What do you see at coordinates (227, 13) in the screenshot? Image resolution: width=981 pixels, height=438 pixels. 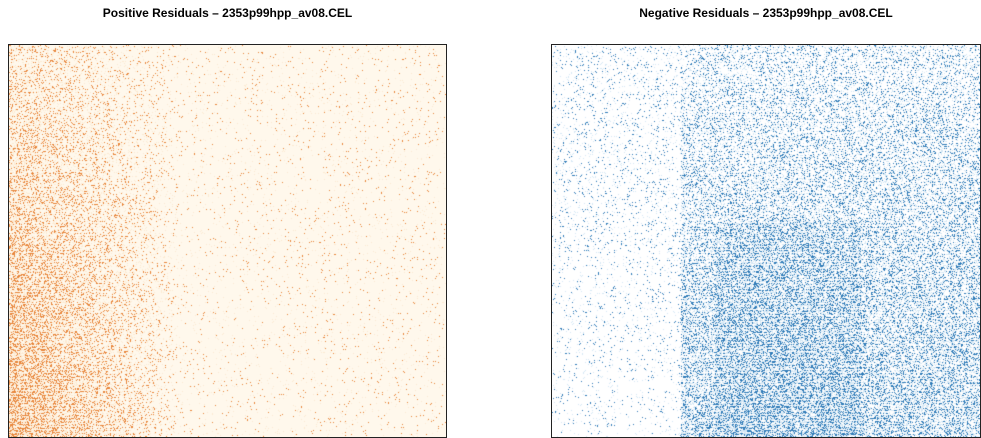 I see `positive-residuals-title: Positive Residuals – 2353p99hpp_av08.CEL` at bounding box center [227, 13].